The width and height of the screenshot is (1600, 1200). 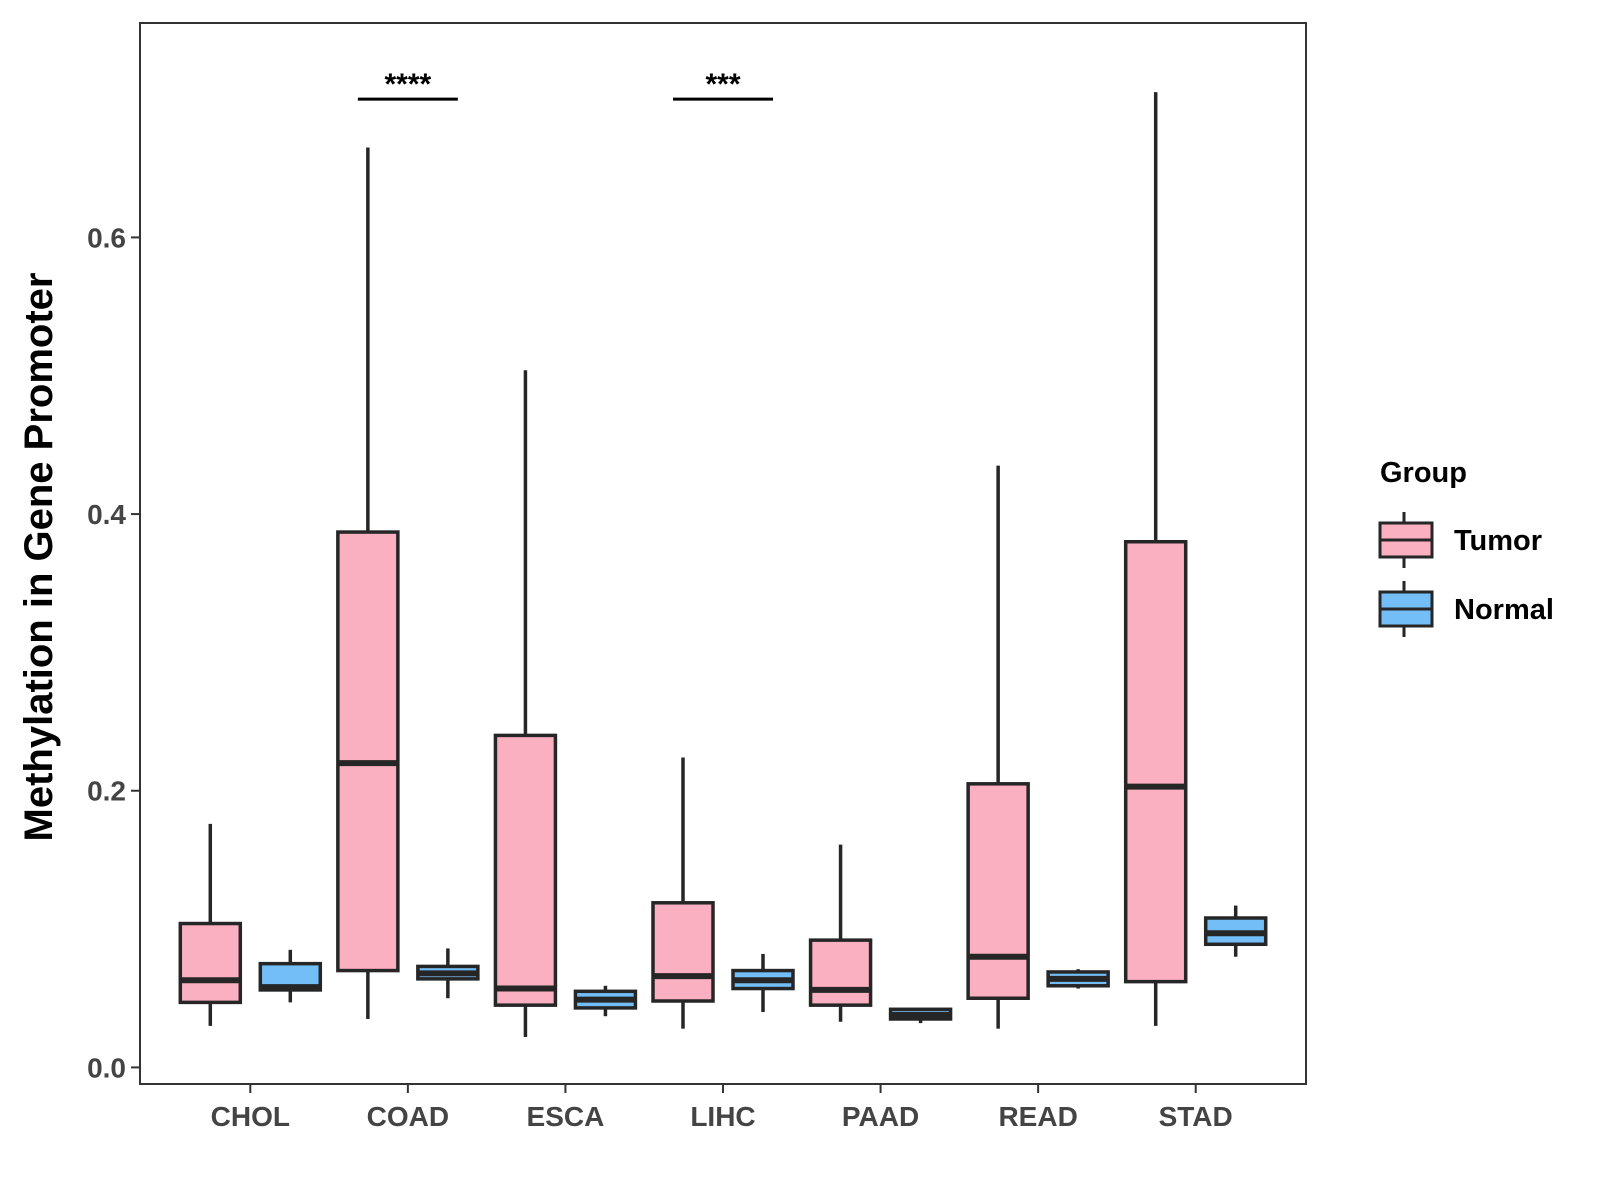 I want to click on legend: Group Tumor Normal, so click(x=1466, y=547).